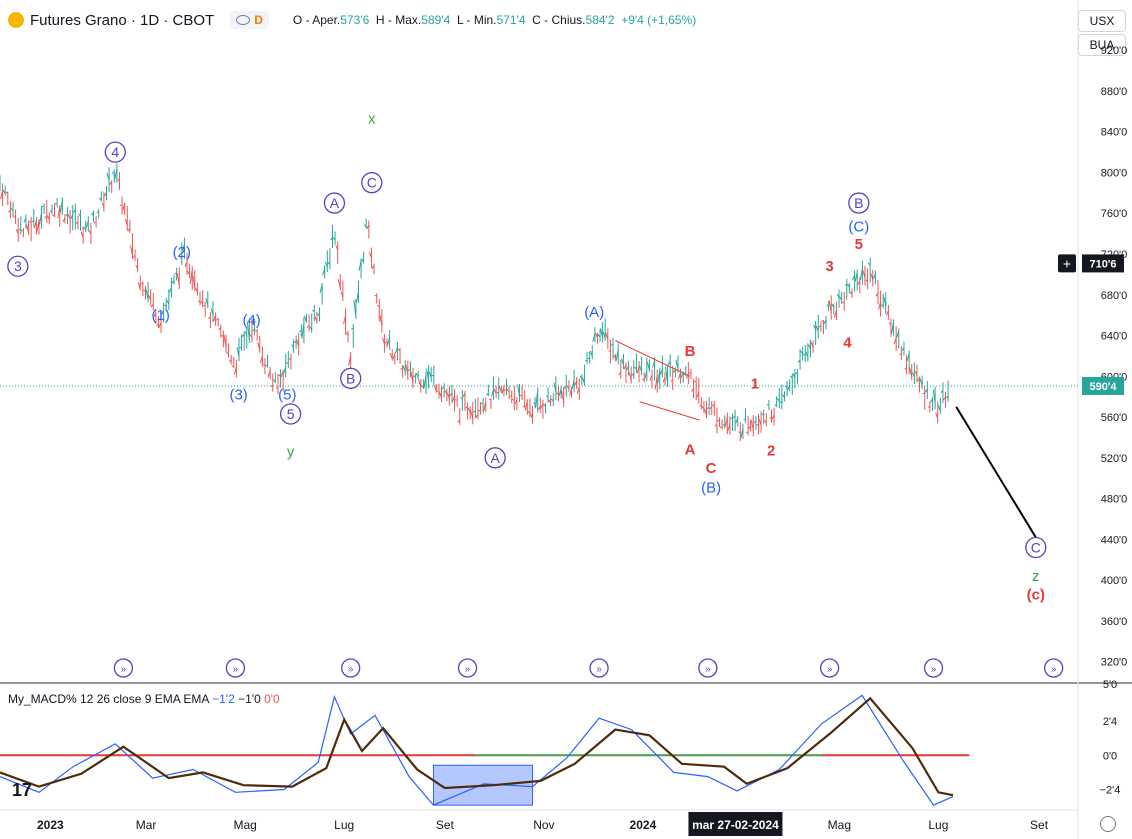 Image resolution: width=1132 pixels, height=839 pixels. I want to click on time-tick-label: Set, so click(445, 825).